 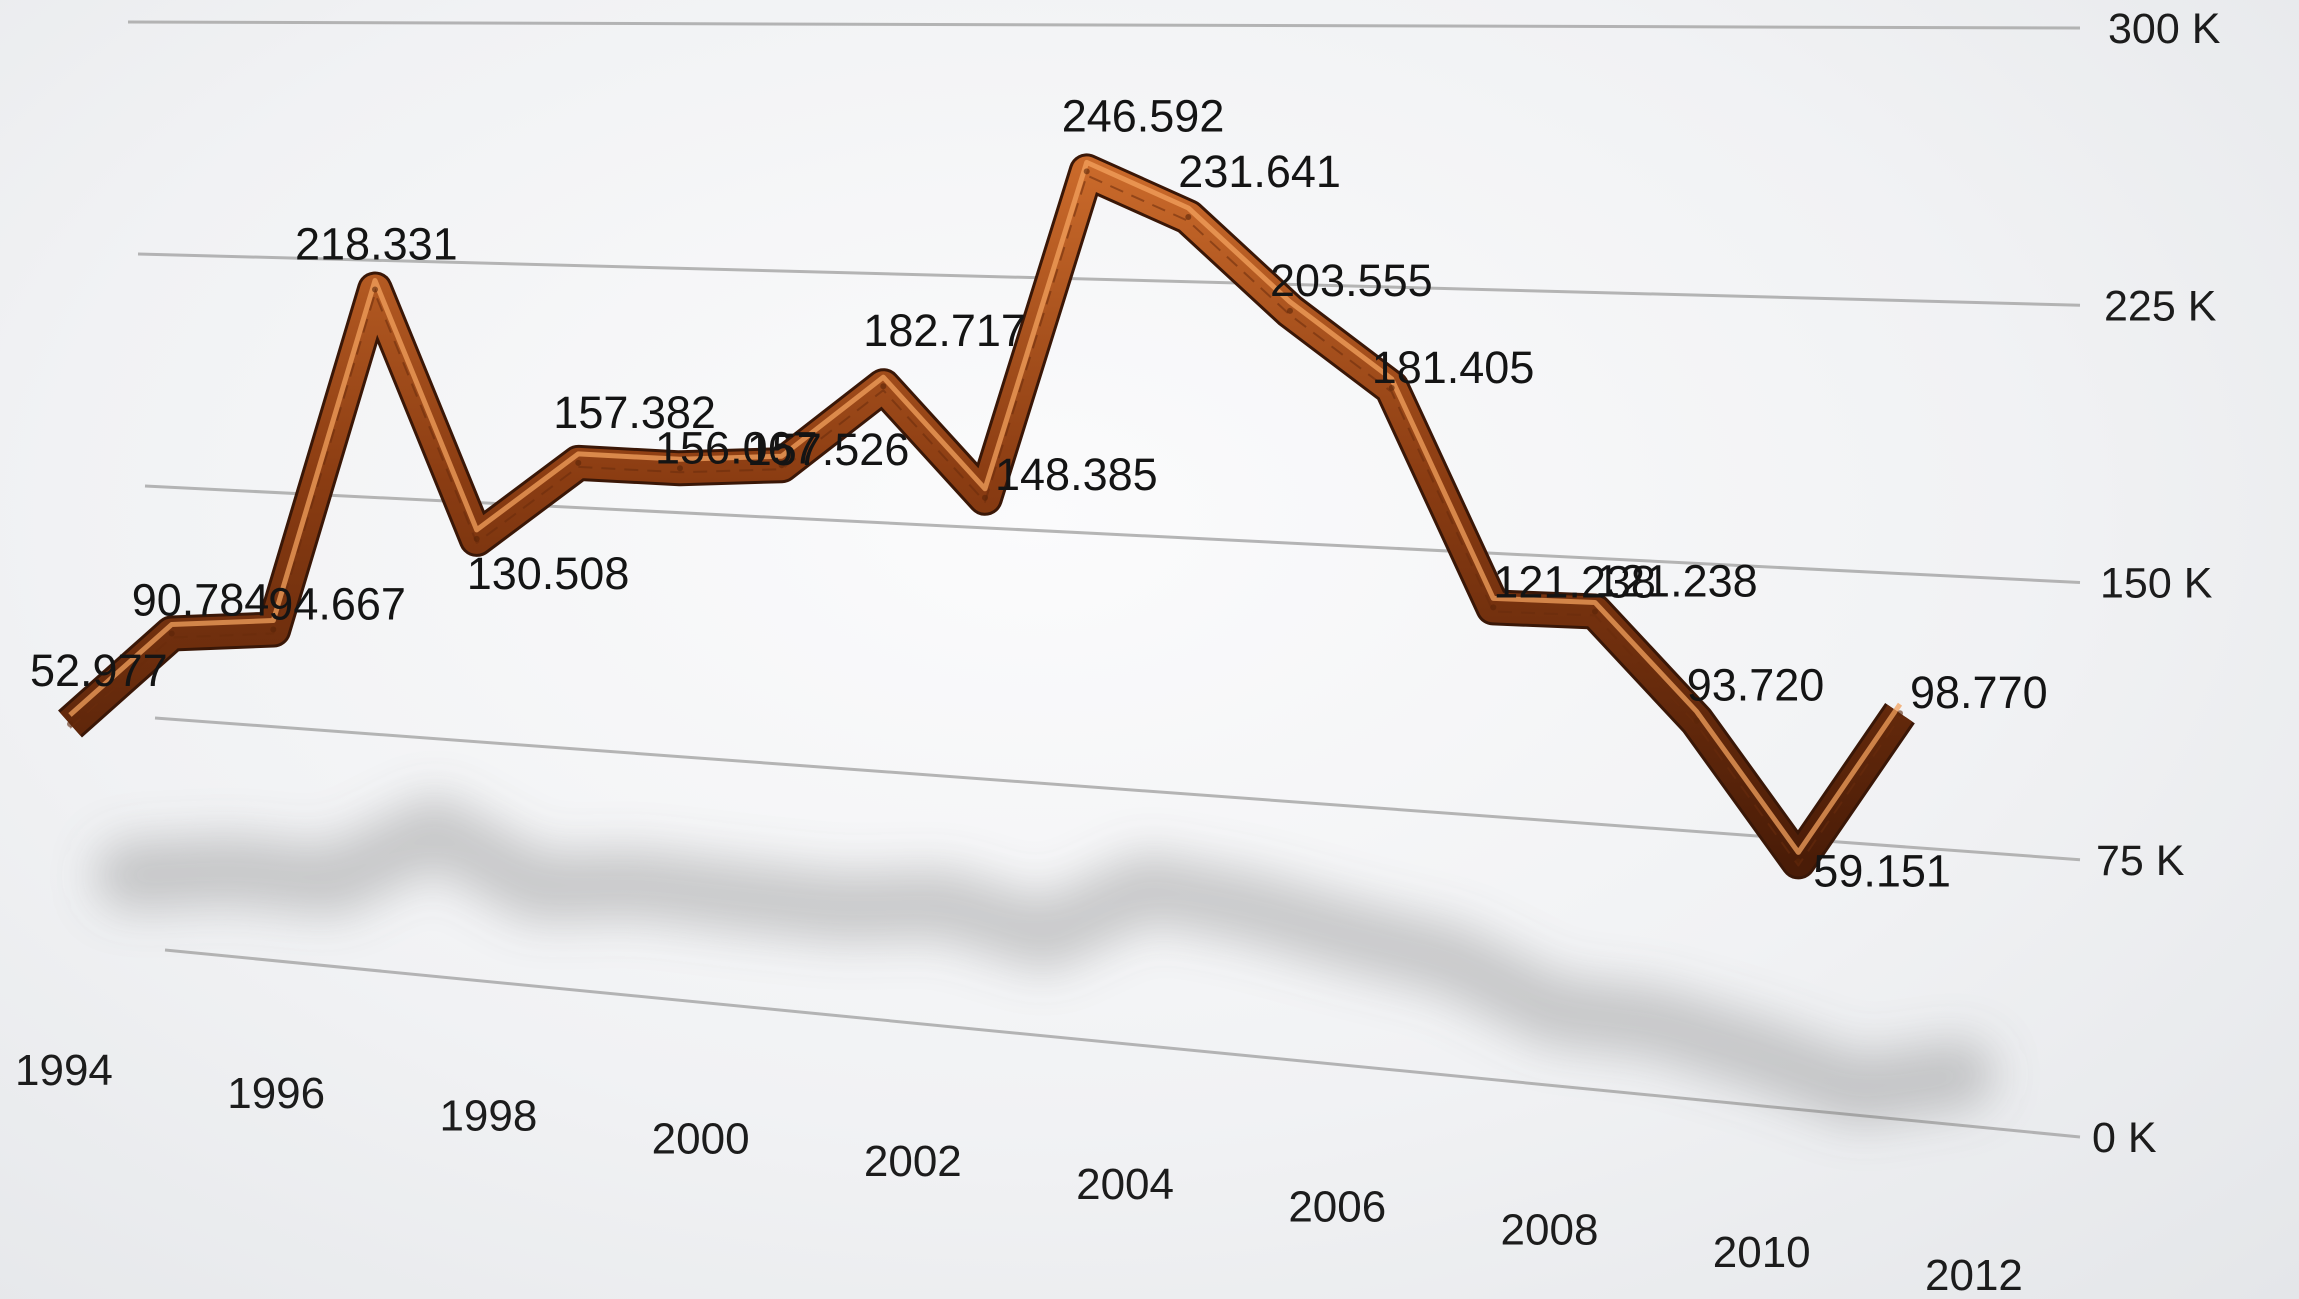 I want to click on data-label: 181.405, so click(x=1453, y=367).